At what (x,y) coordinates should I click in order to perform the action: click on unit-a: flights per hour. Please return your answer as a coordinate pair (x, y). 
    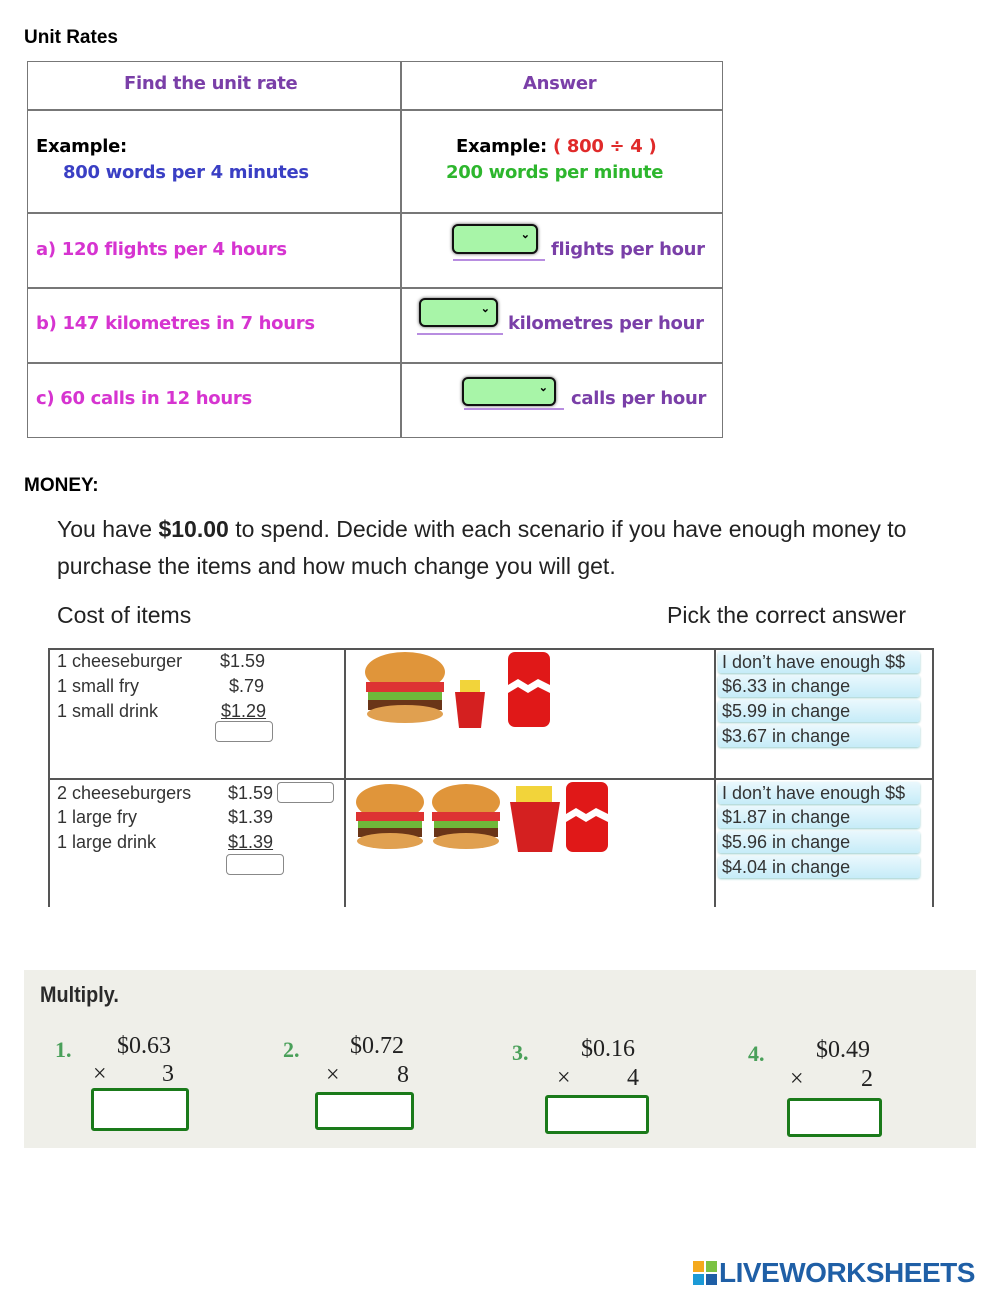
    Looking at the image, I should click on (628, 249).